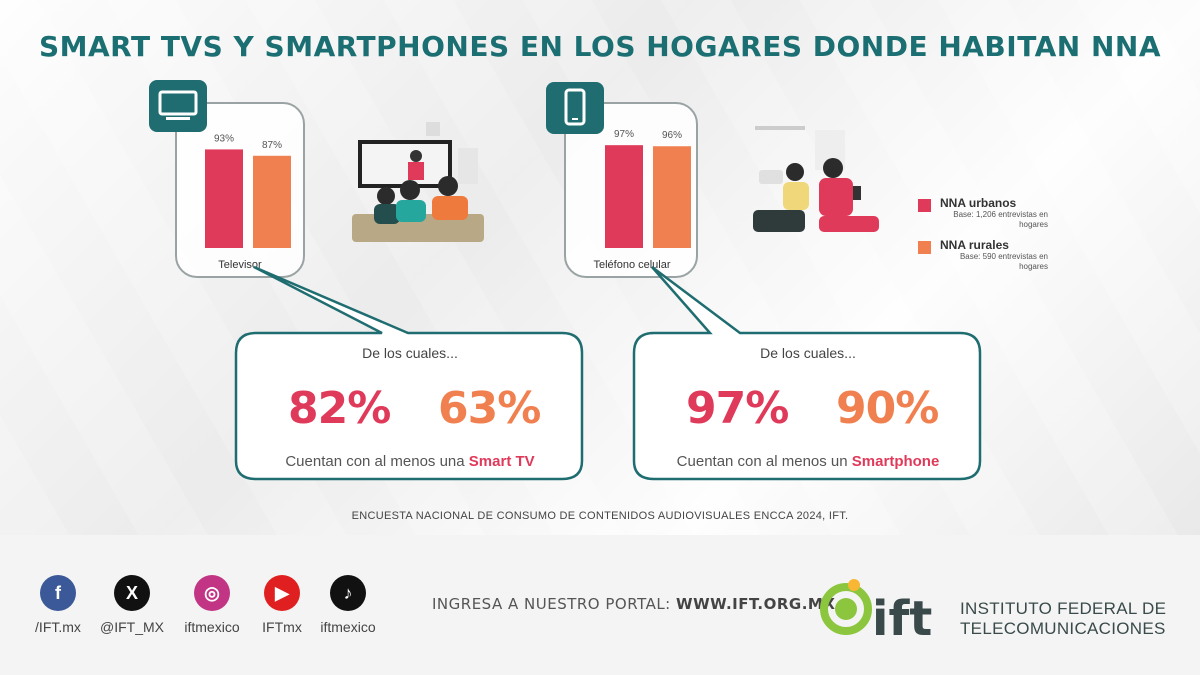 This screenshot has width=1200, height=675. Describe the element at coordinates (489, 408) in the screenshot. I see `callout-value-rurales: 63%` at that location.